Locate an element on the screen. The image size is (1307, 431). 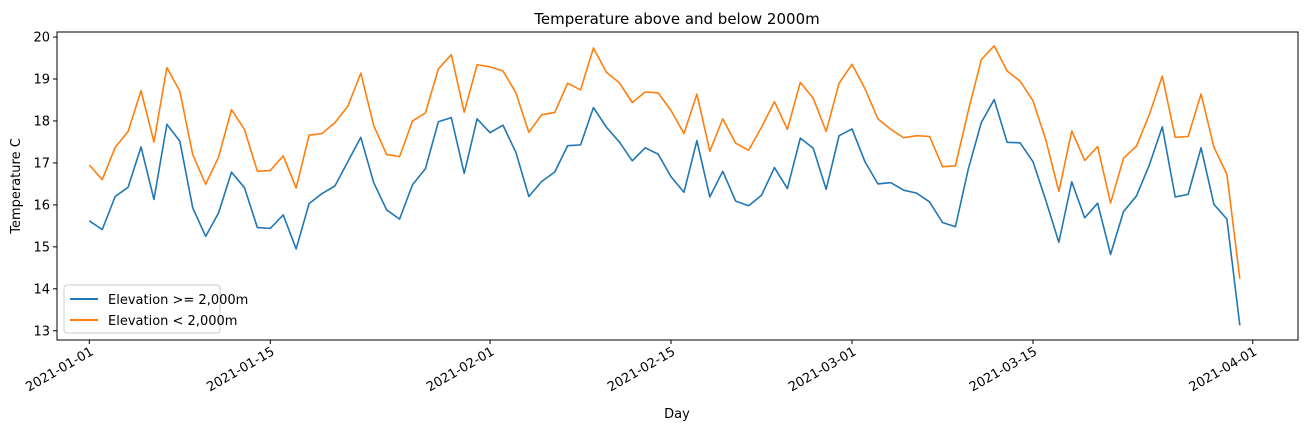
y-tick-label: 16 is located at coordinates (41, 205).